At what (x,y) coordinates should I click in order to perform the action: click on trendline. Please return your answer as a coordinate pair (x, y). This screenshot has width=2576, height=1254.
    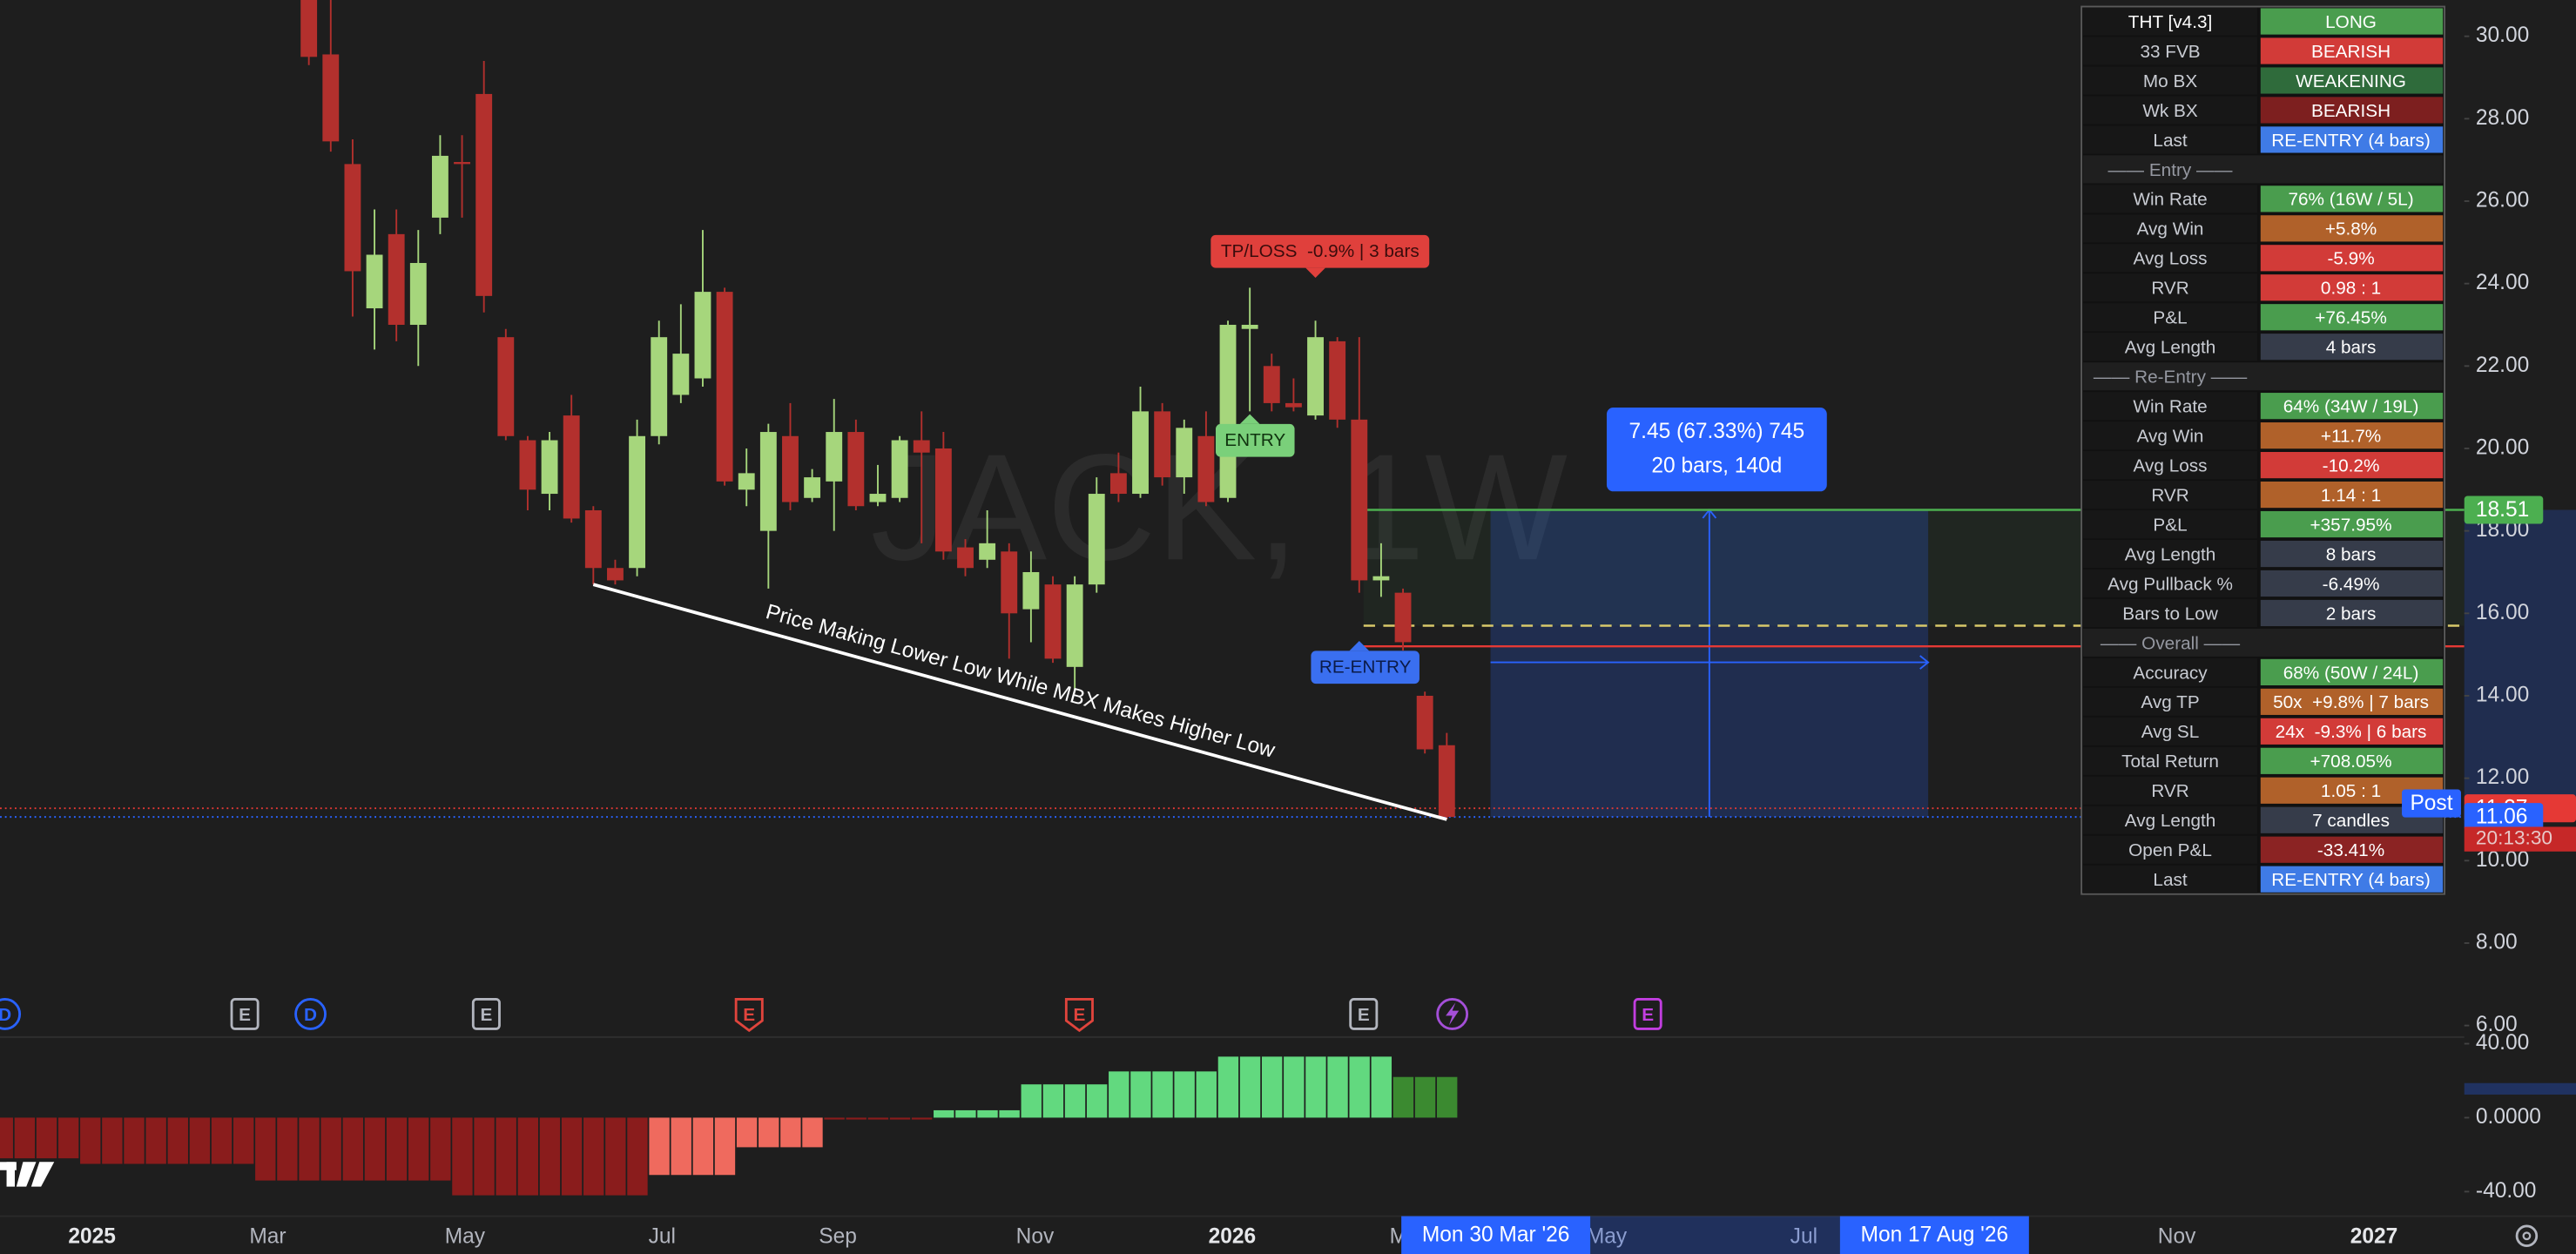
    Looking at the image, I should click on (1019, 702).